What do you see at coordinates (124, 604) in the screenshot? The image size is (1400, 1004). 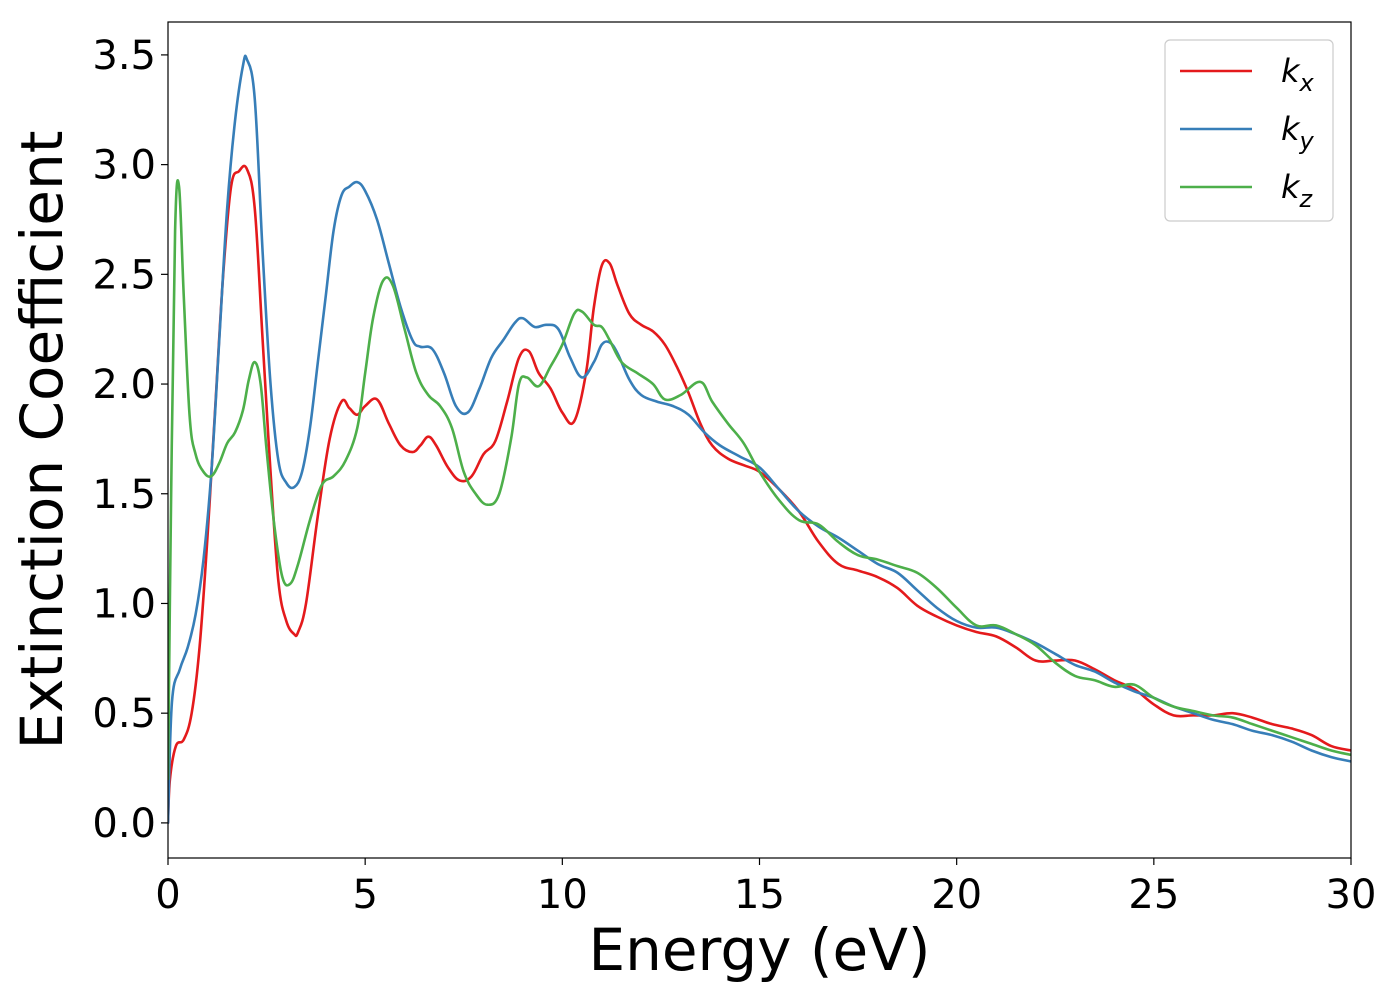 I see `y-tick-label: 1.0` at bounding box center [124, 604].